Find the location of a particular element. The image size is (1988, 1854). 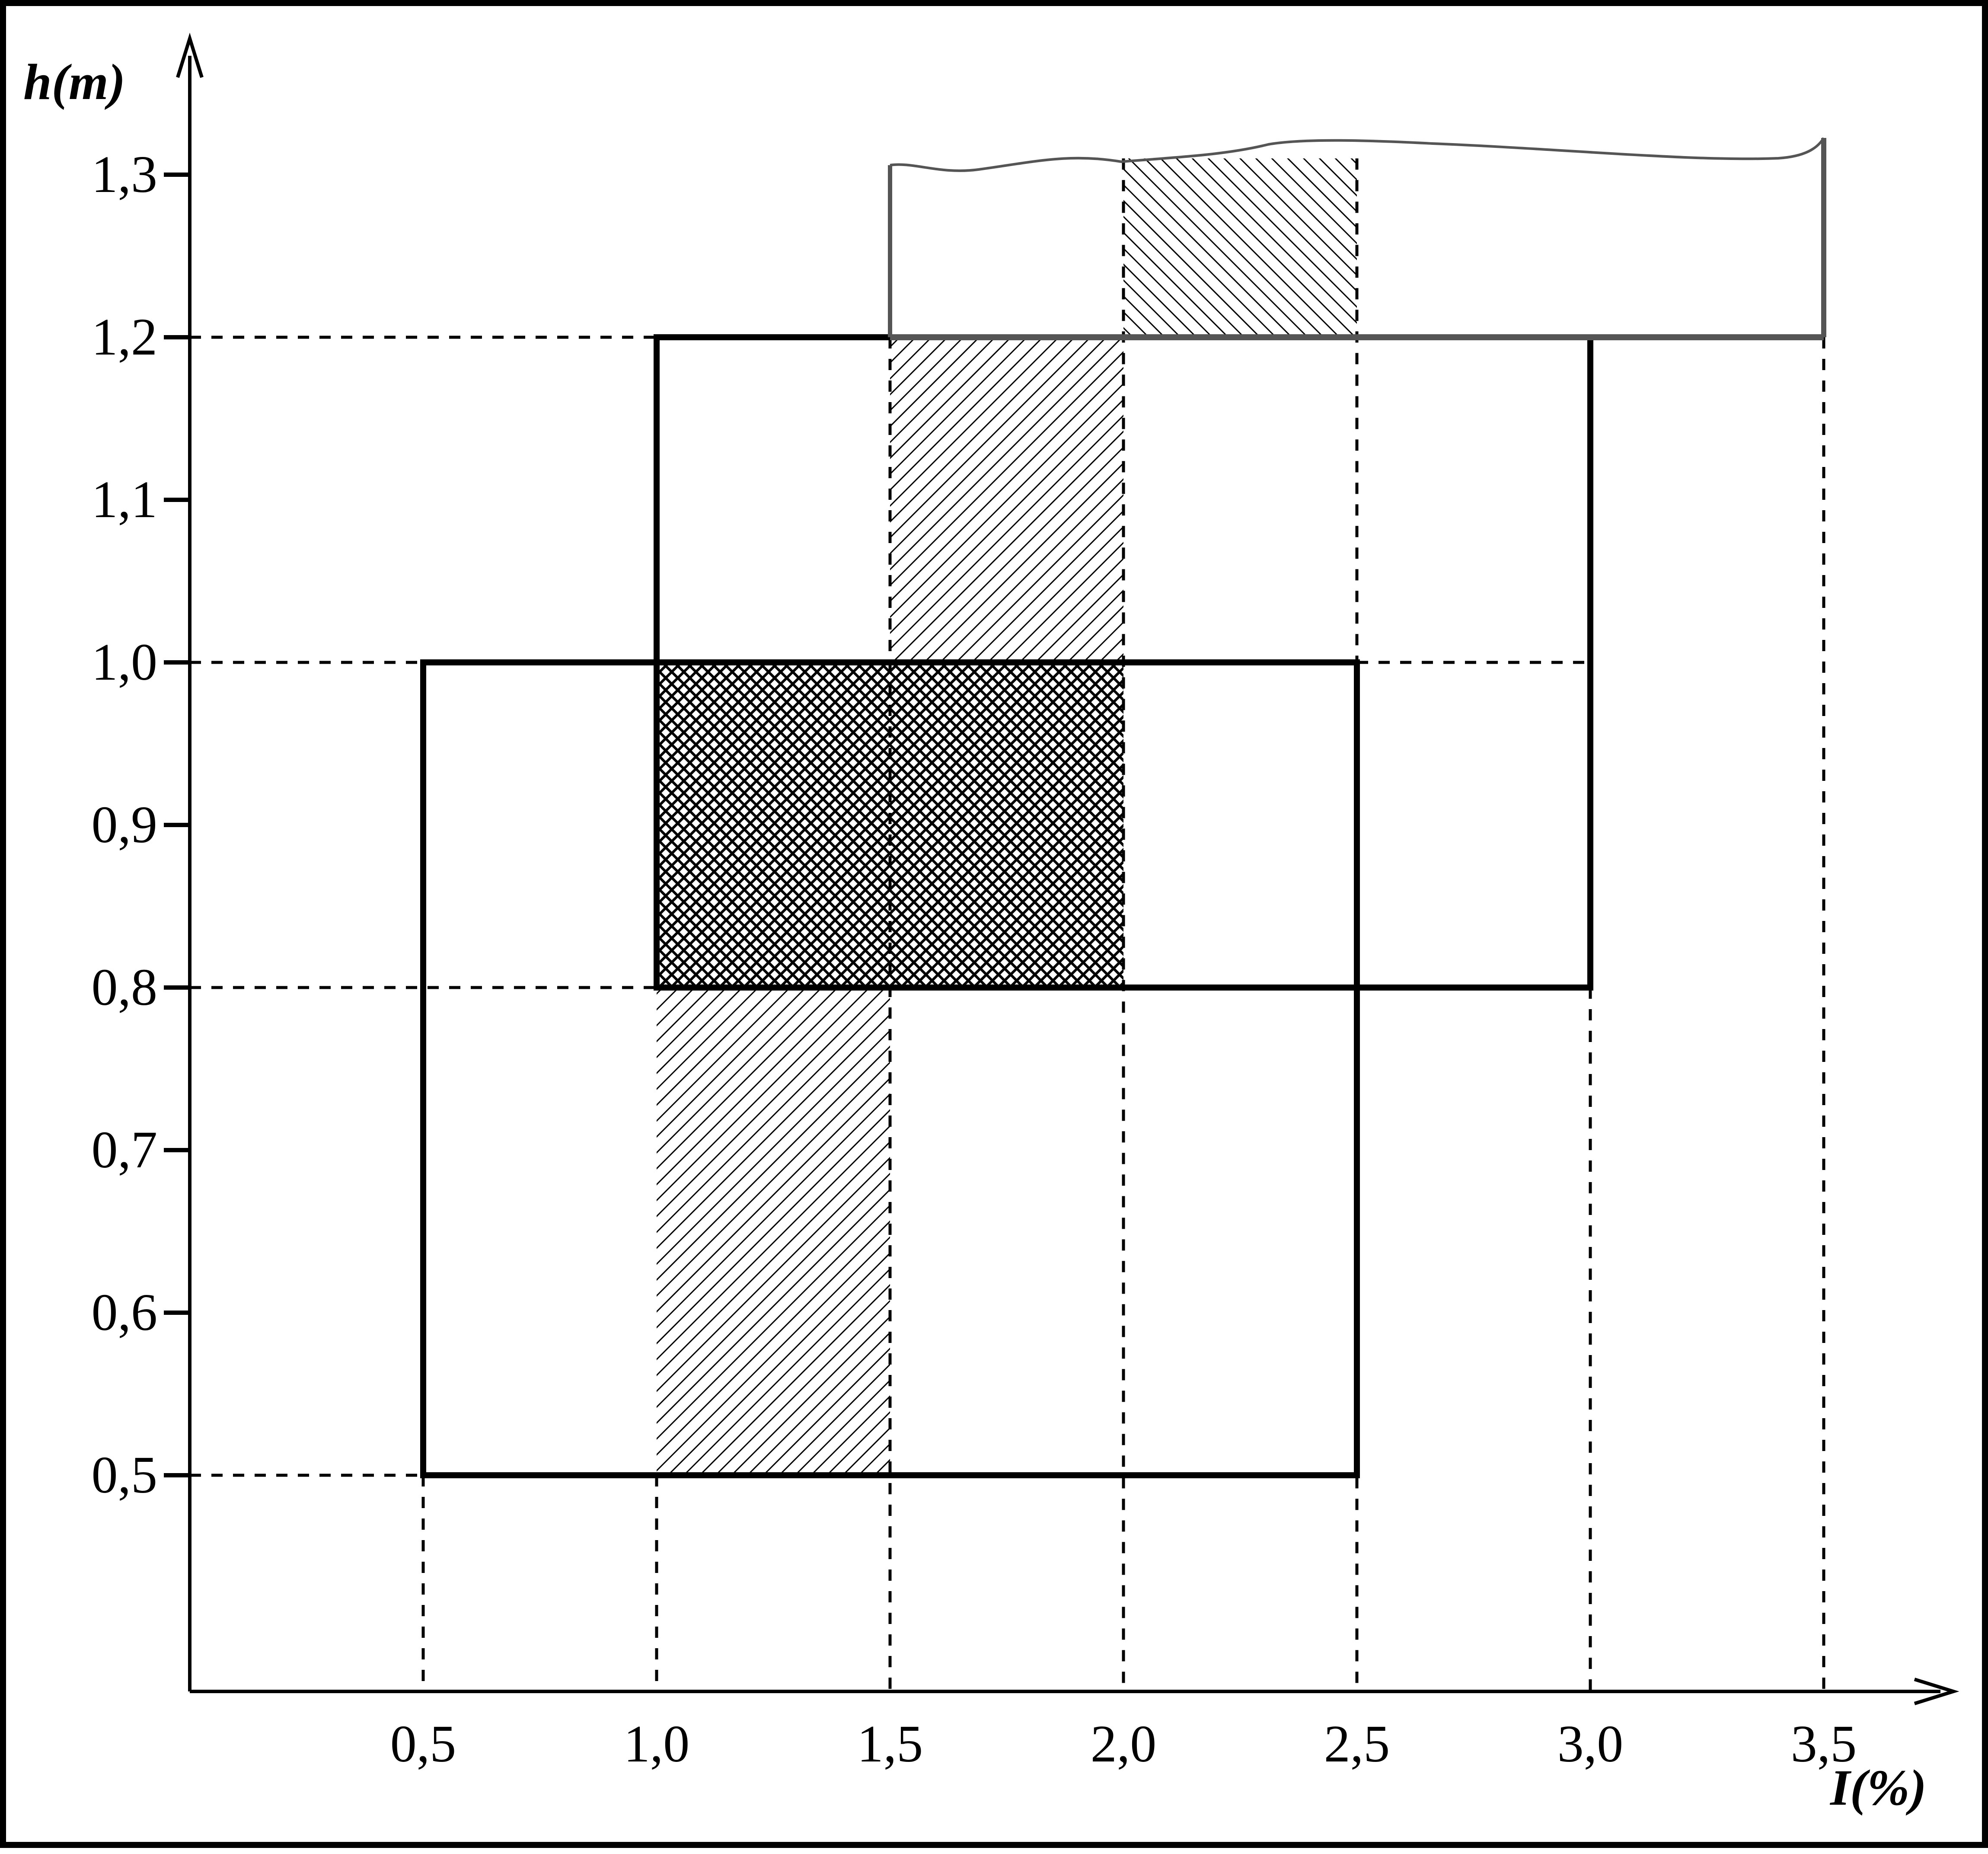

x-tick-label-5: 2,5 is located at coordinates (1357, 1744).